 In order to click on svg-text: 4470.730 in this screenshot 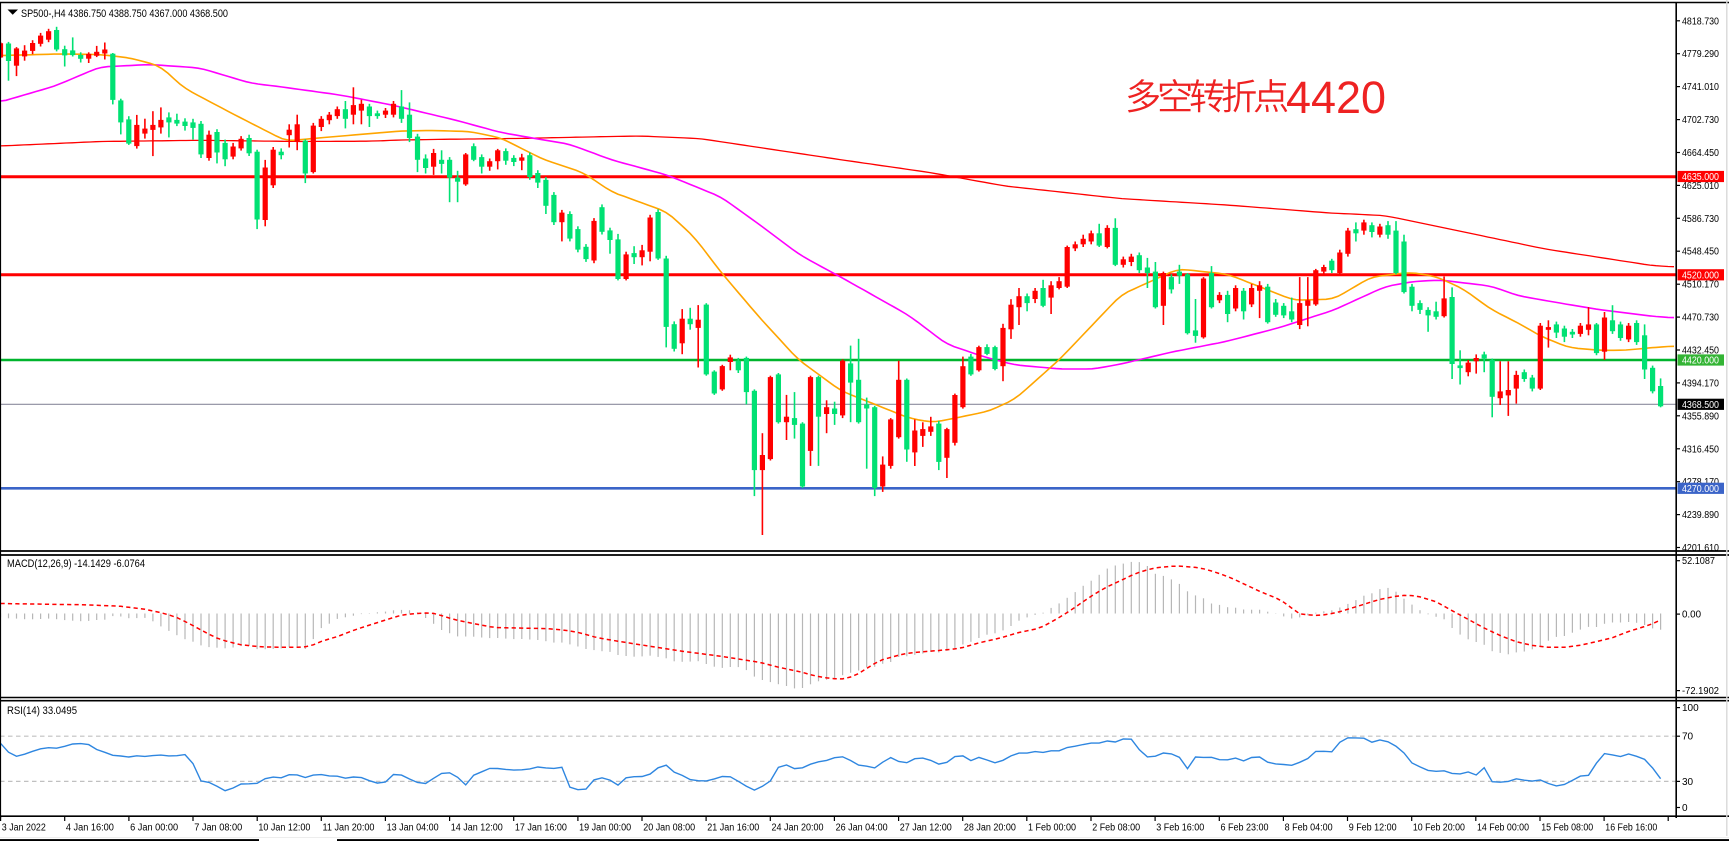, I will do `click(1700, 318)`.